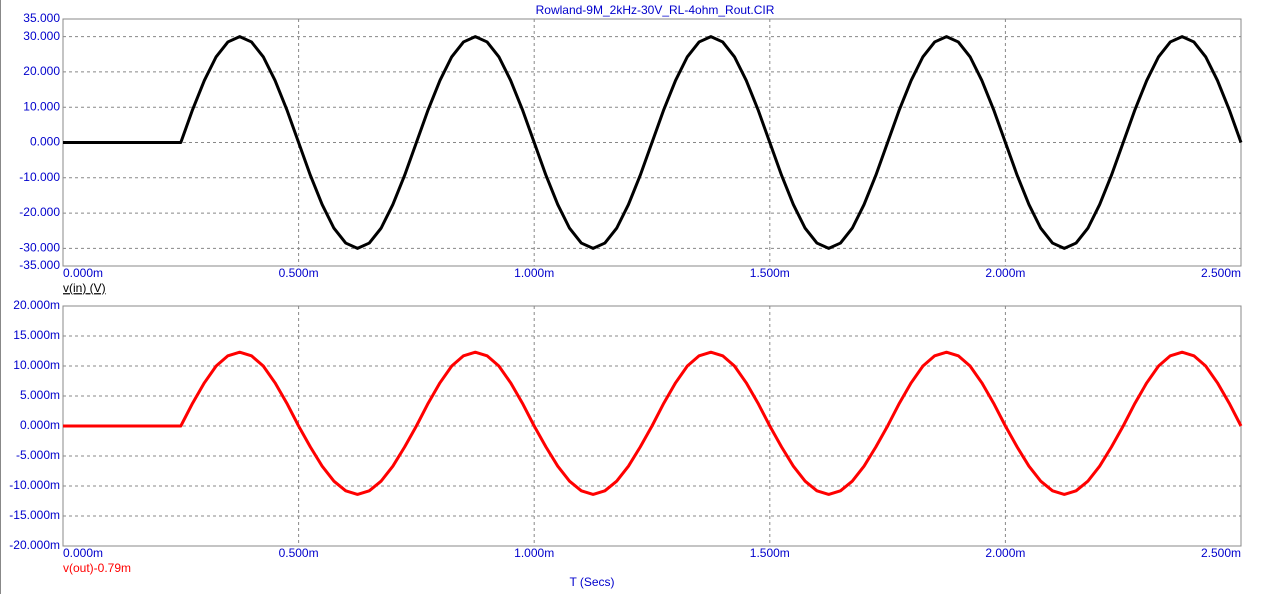 The height and width of the screenshot is (594, 1271). Describe the element at coordinates (41, 71) in the screenshot. I see `y-tick-label: 20.000` at that location.